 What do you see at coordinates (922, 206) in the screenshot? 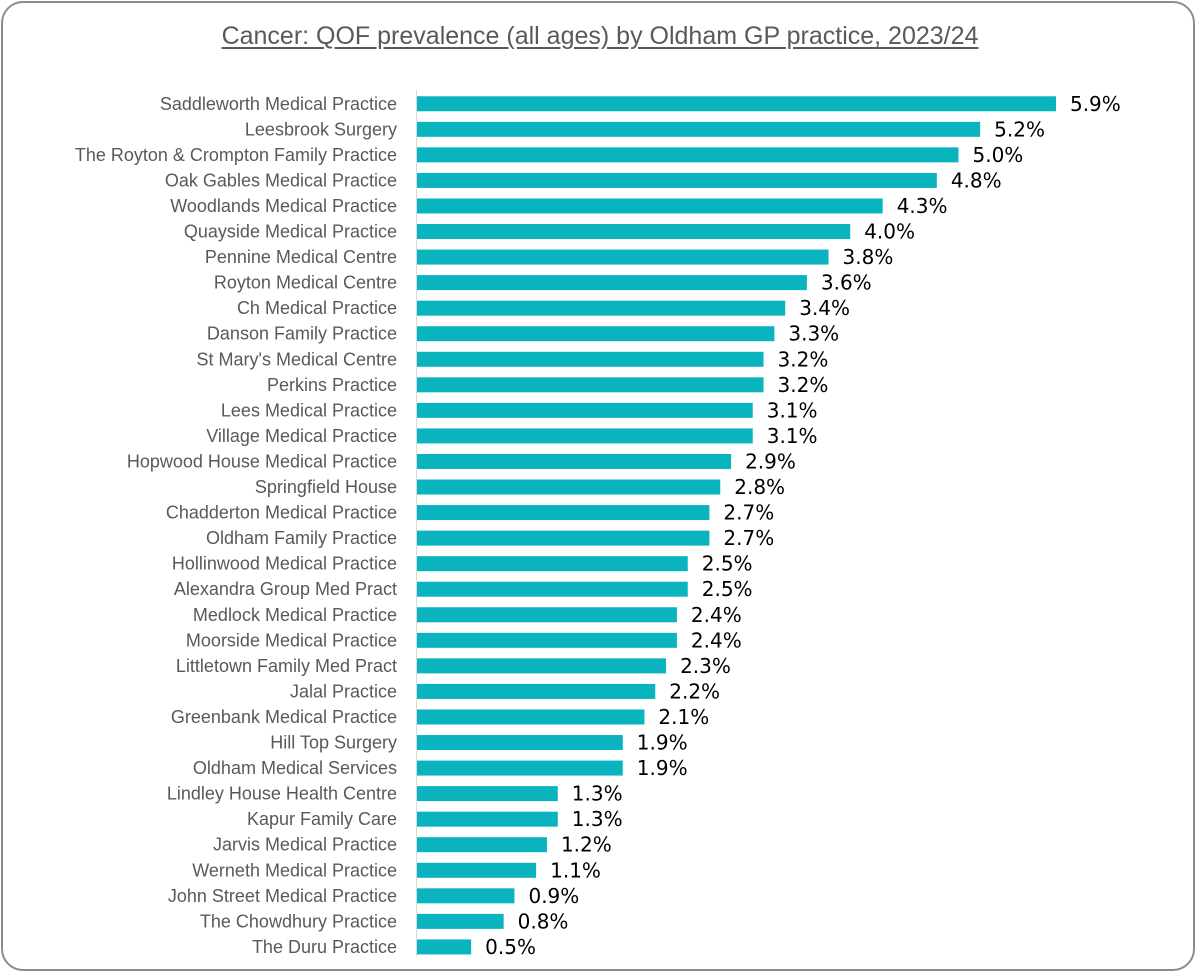
I see `data-label: 4.3%` at bounding box center [922, 206].